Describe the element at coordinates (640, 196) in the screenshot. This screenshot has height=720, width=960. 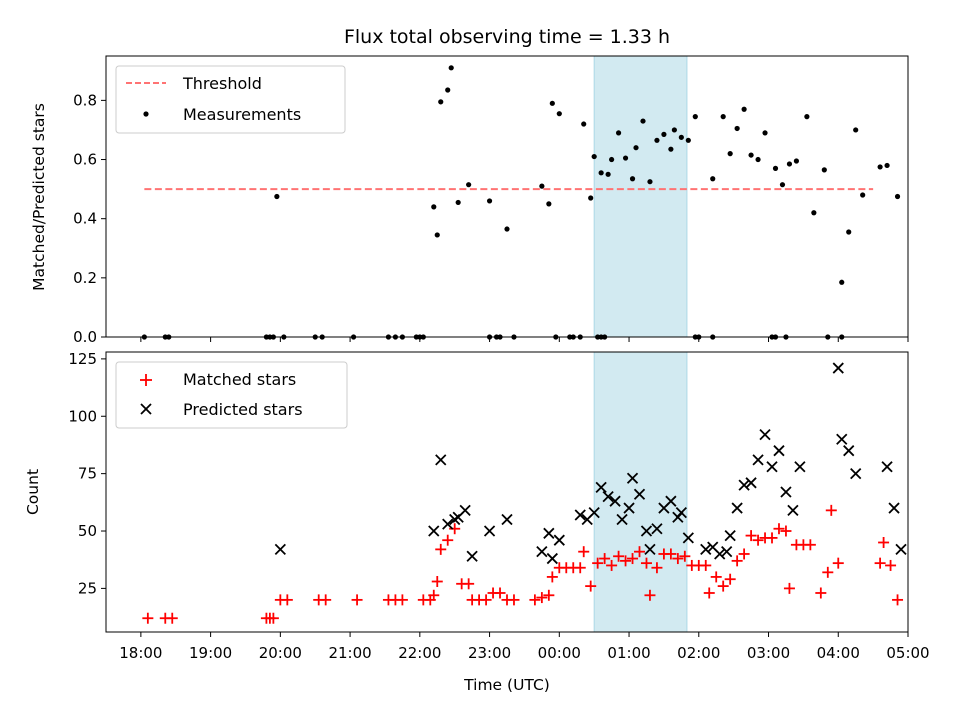
I see `top-highlight-span` at that location.